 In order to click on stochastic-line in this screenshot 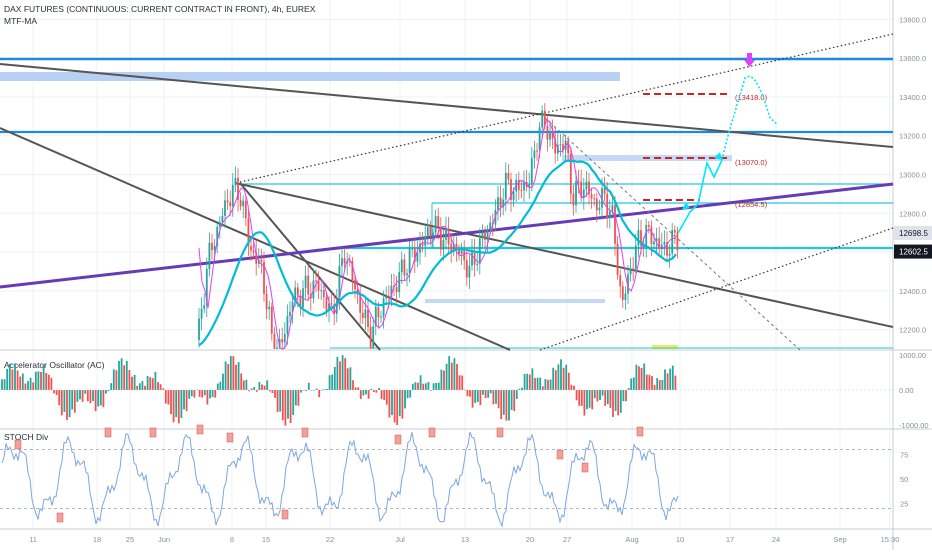, I will do `click(340, 479)`.